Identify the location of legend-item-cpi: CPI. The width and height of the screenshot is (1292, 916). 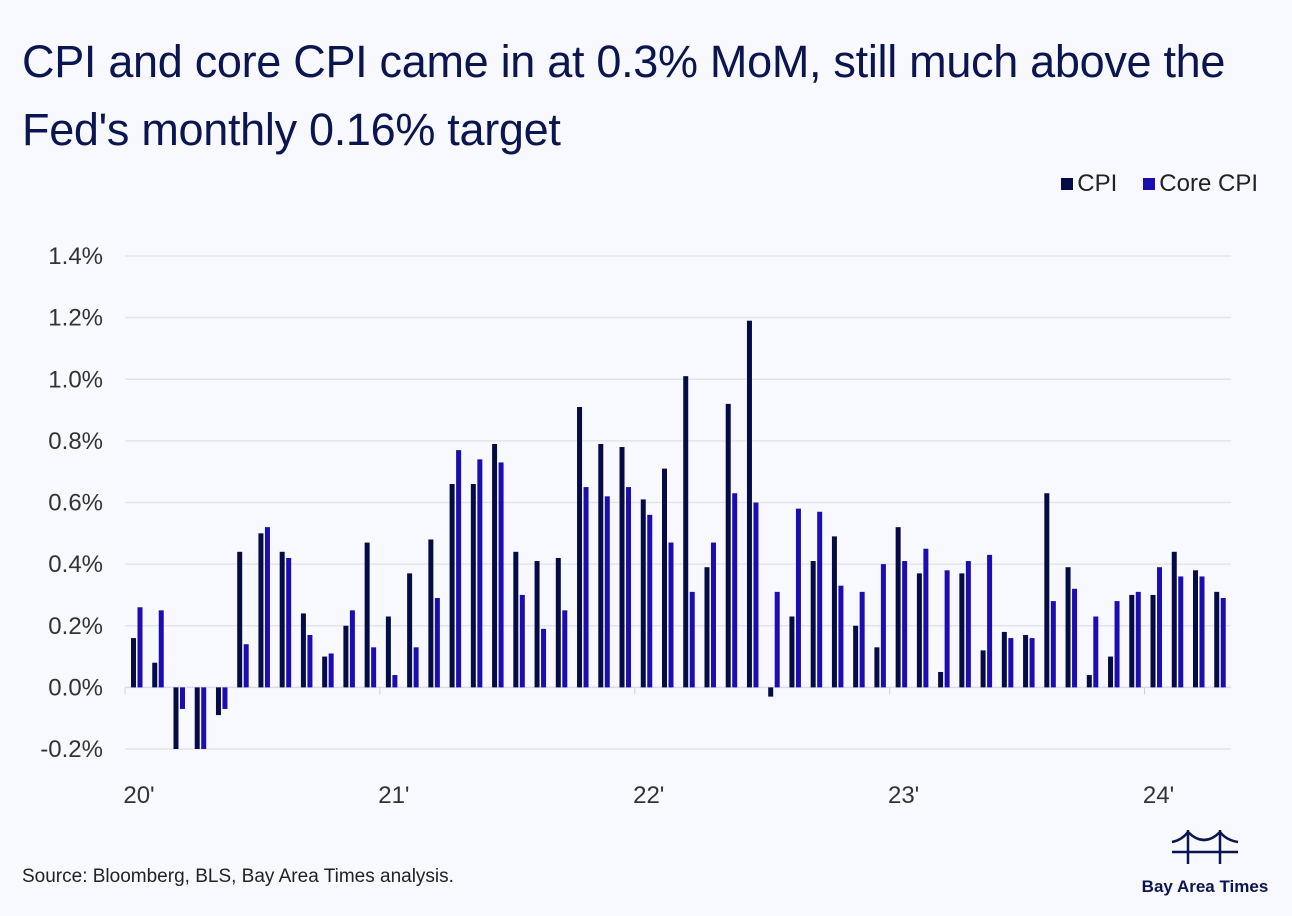
(1089, 184).